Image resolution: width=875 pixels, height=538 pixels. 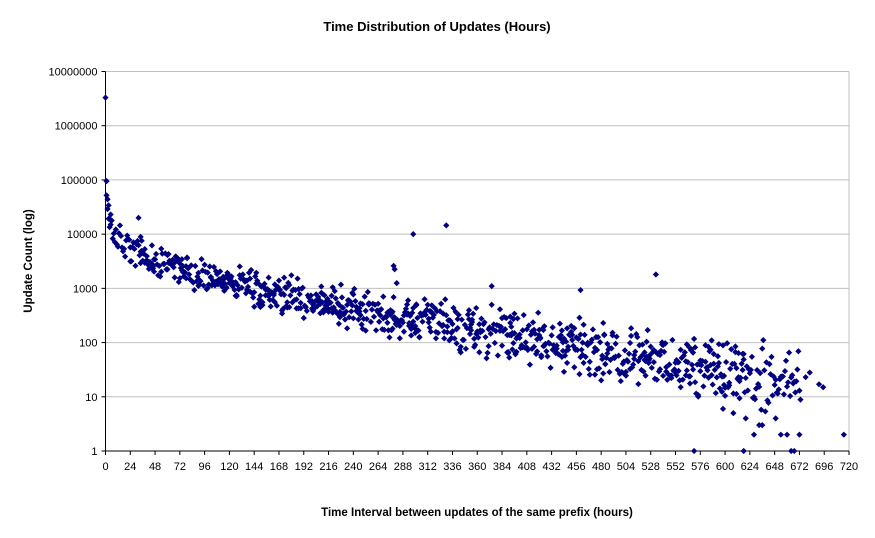 I want to click on x-tick-label: 72, so click(x=180, y=467).